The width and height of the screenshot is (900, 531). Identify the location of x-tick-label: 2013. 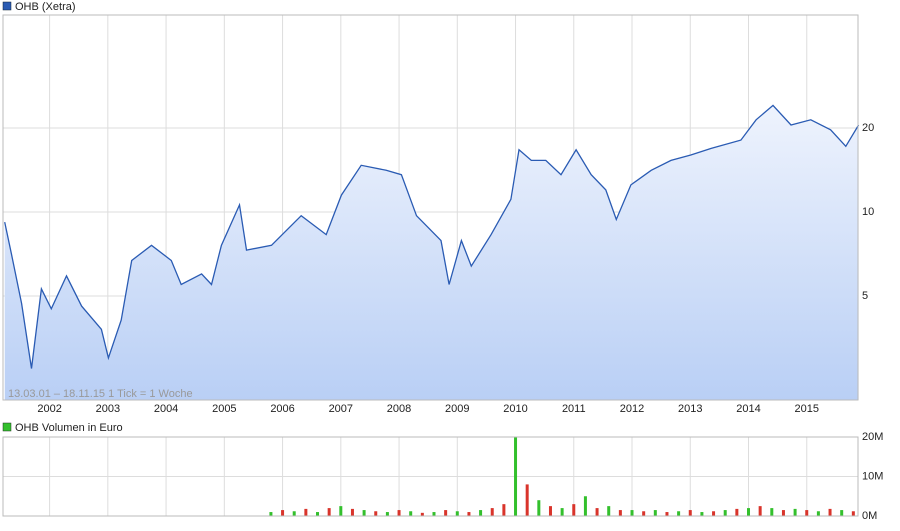
(690, 409).